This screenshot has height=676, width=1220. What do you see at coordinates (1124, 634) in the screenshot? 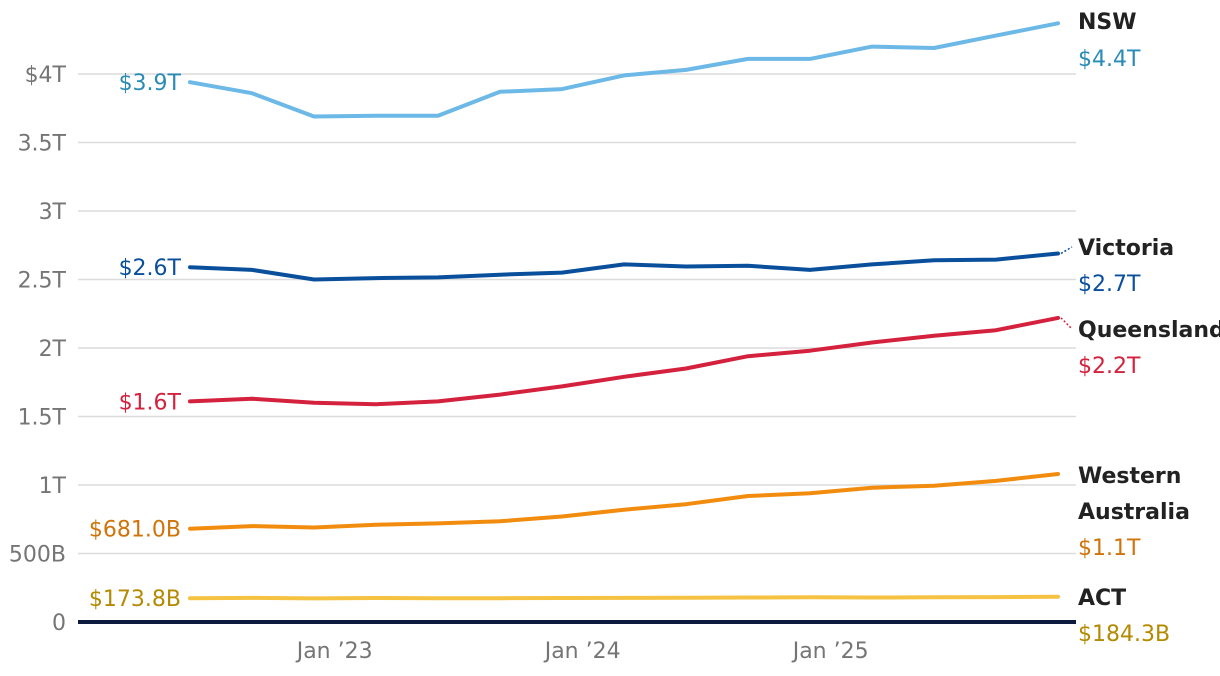
I see `end-value-label: $184.3B` at bounding box center [1124, 634].